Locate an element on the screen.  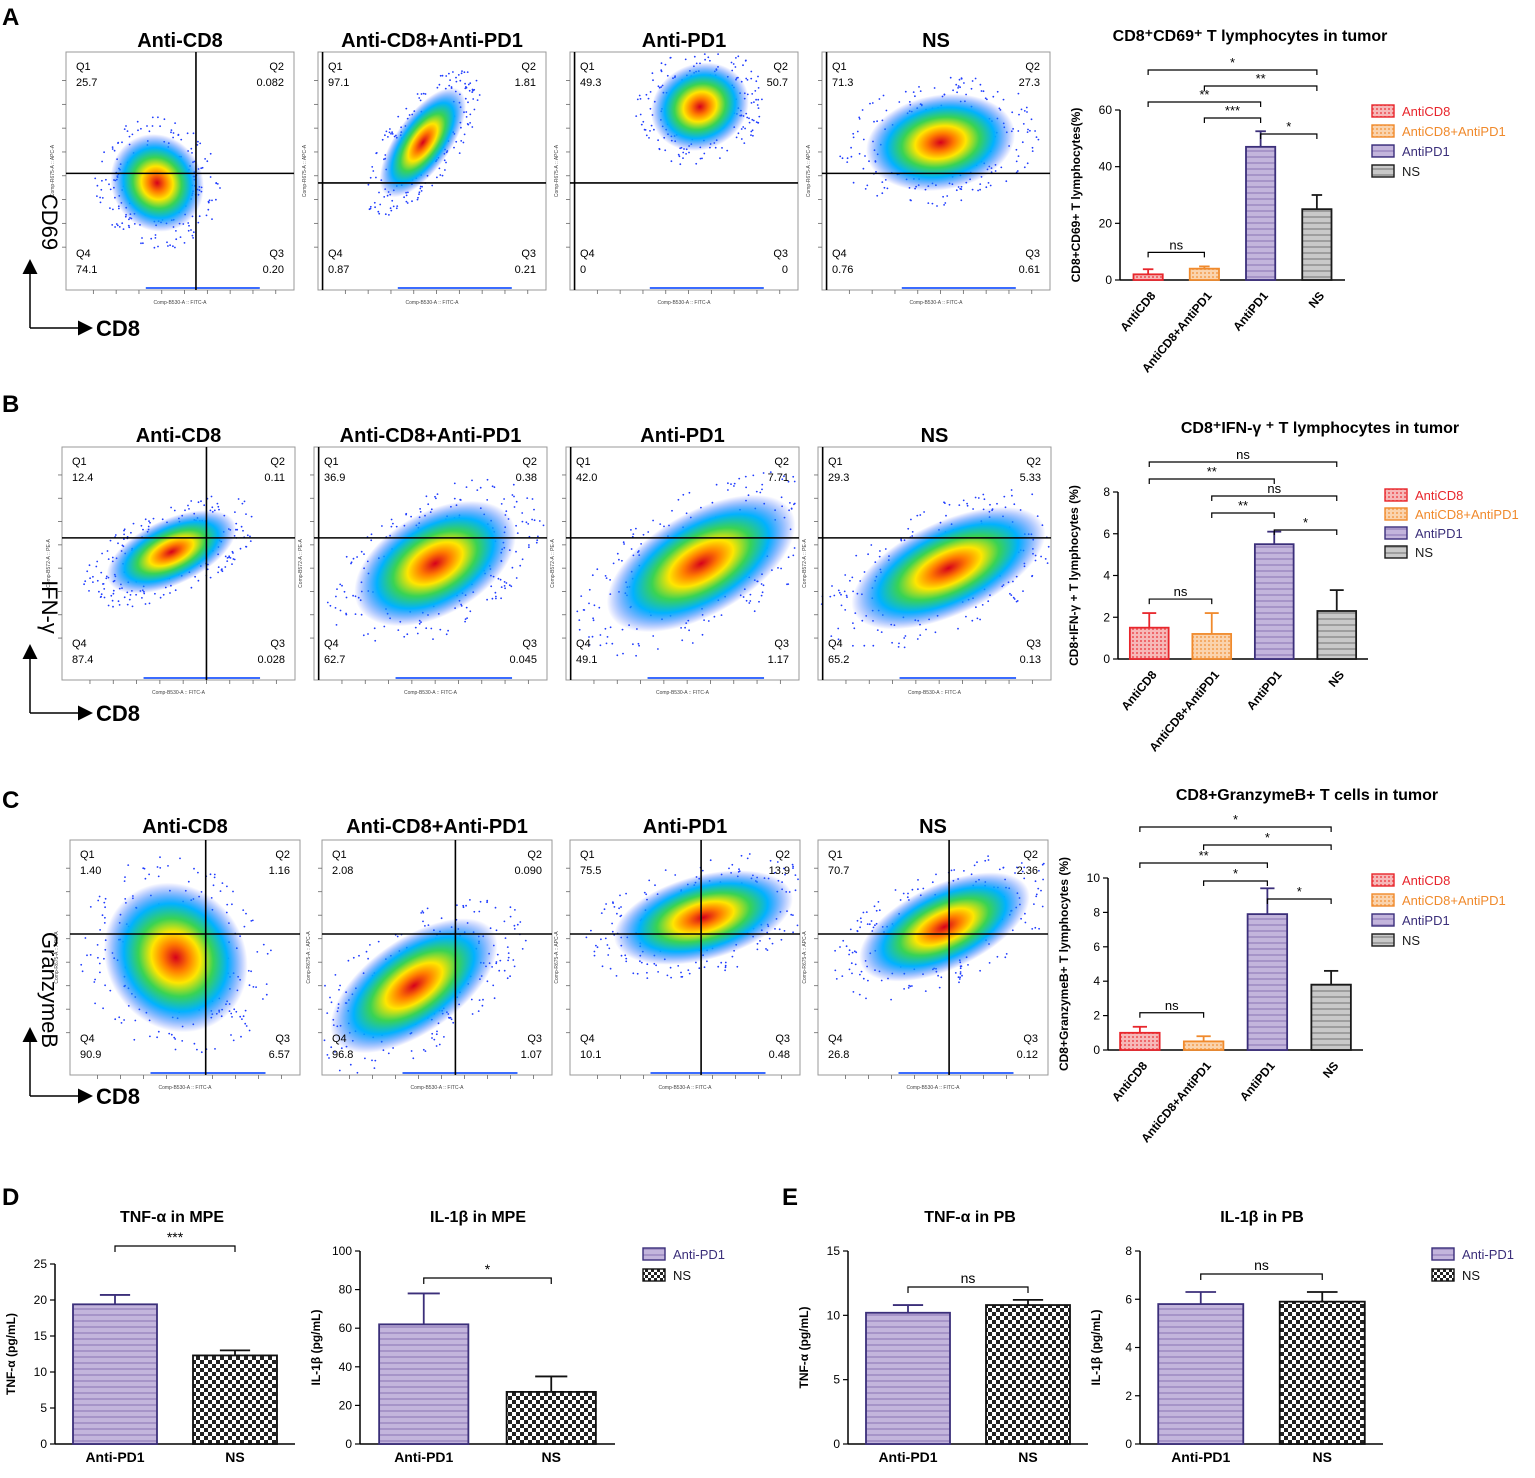
significance-bracket is located at coordinates (1204, 104).